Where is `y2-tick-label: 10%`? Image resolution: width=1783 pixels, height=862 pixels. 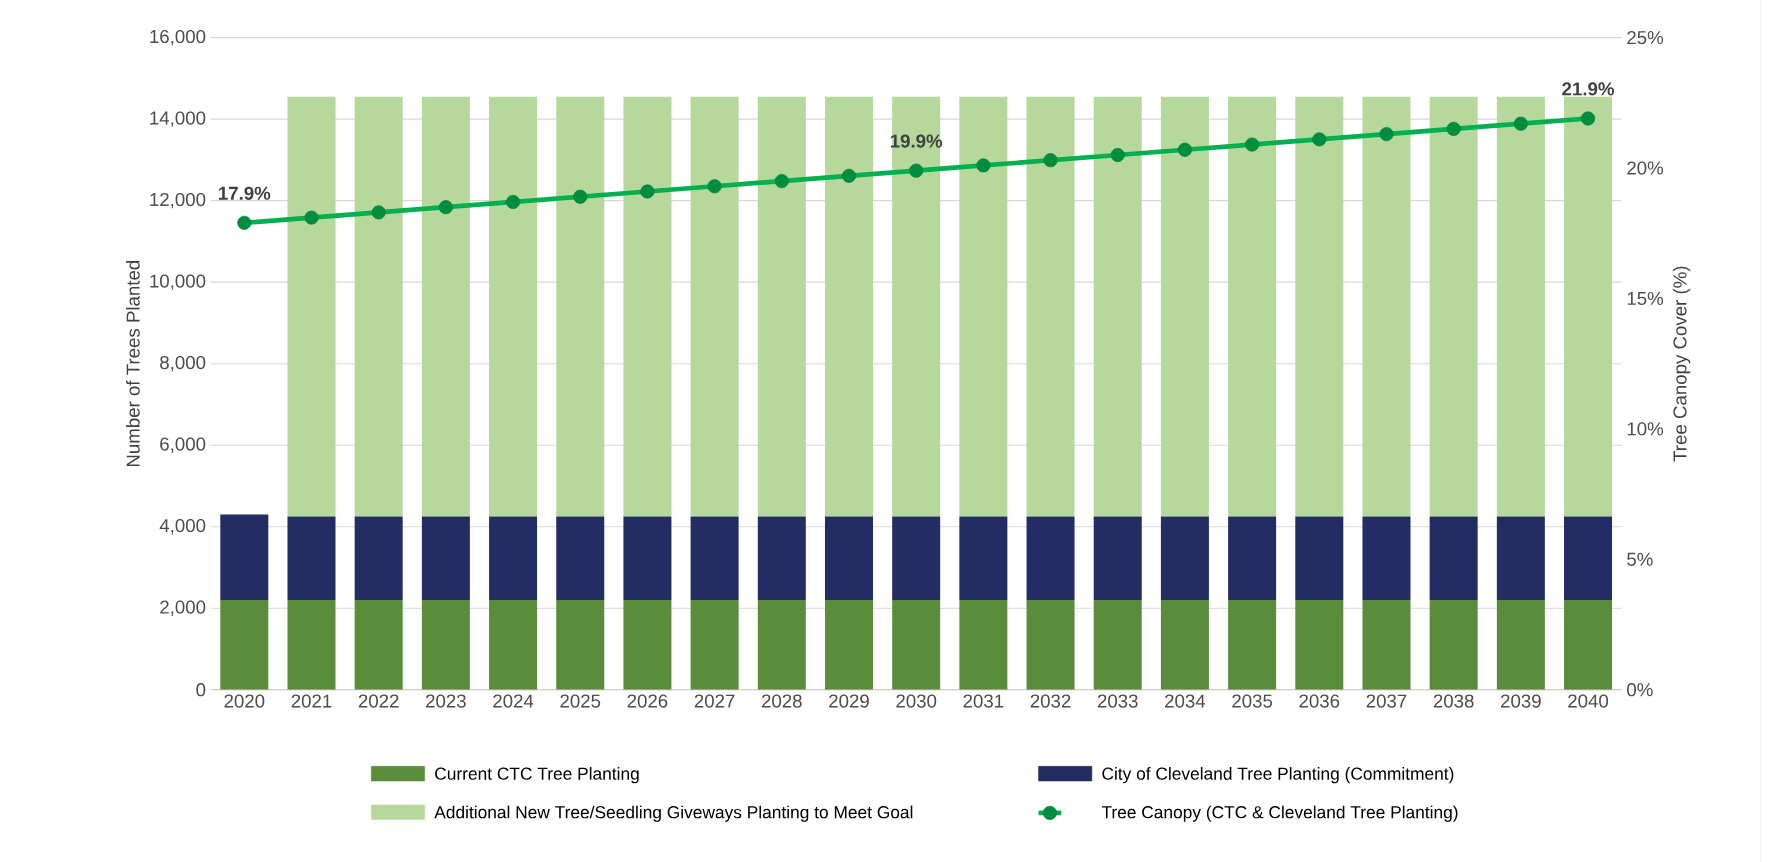 y2-tick-label: 10% is located at coordinates (1645, 429).